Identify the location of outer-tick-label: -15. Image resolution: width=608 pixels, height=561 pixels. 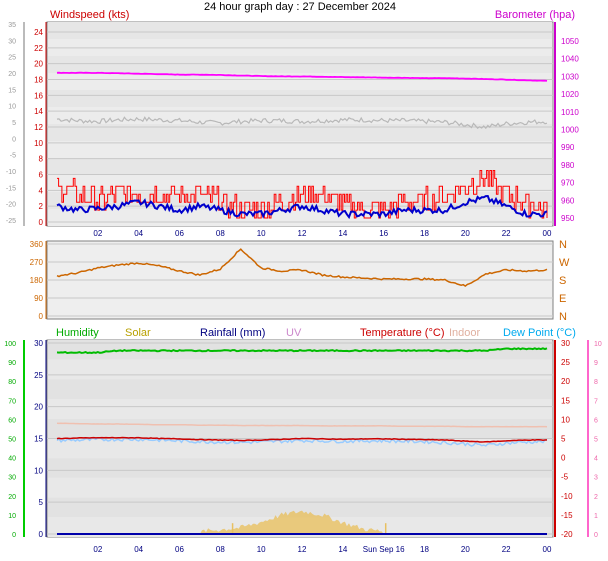
(11, 188).